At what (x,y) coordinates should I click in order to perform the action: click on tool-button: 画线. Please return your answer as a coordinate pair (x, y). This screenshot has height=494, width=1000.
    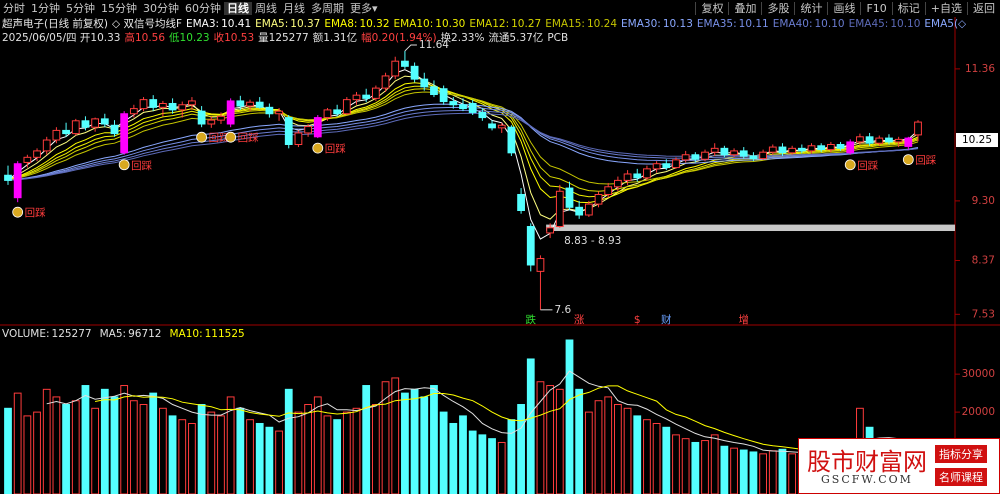
    Looking at the image, I should click on (844, 8).